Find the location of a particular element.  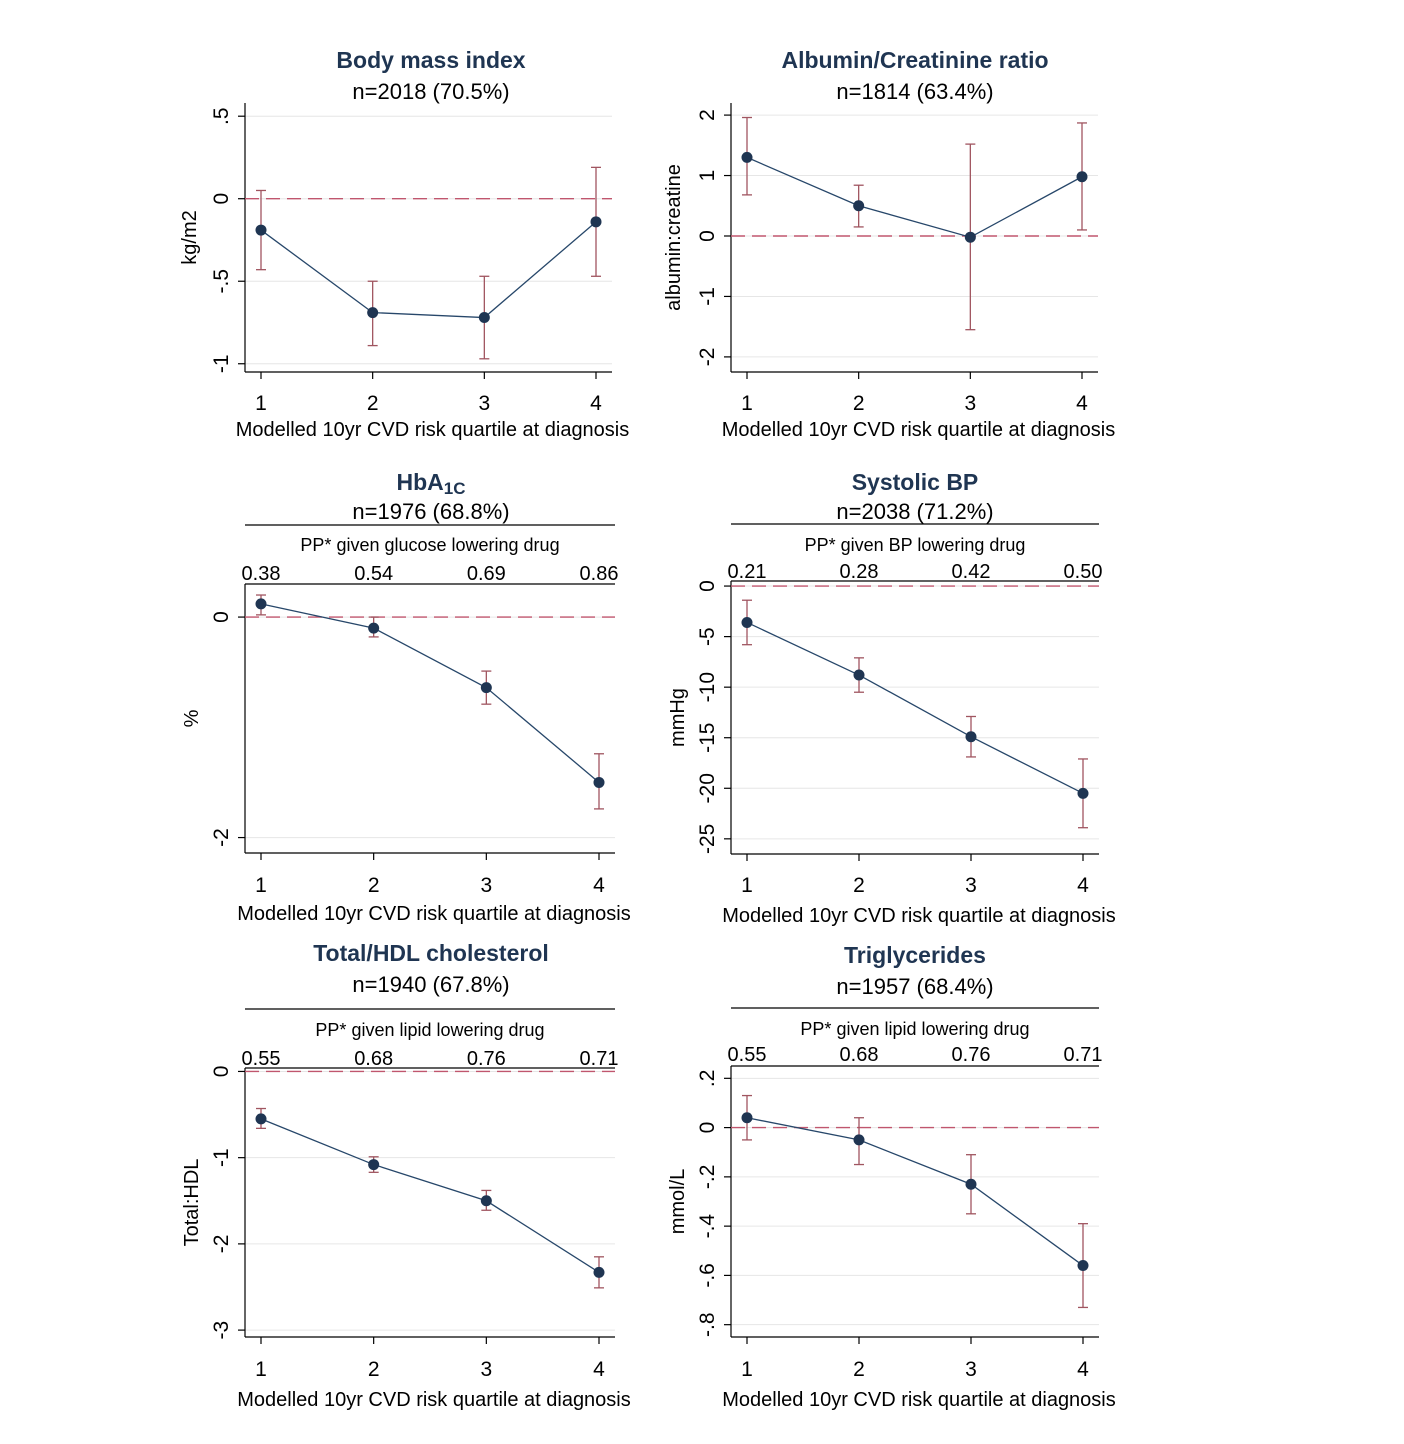

panel-title: Body mass index is located at coordinates (430, 60).